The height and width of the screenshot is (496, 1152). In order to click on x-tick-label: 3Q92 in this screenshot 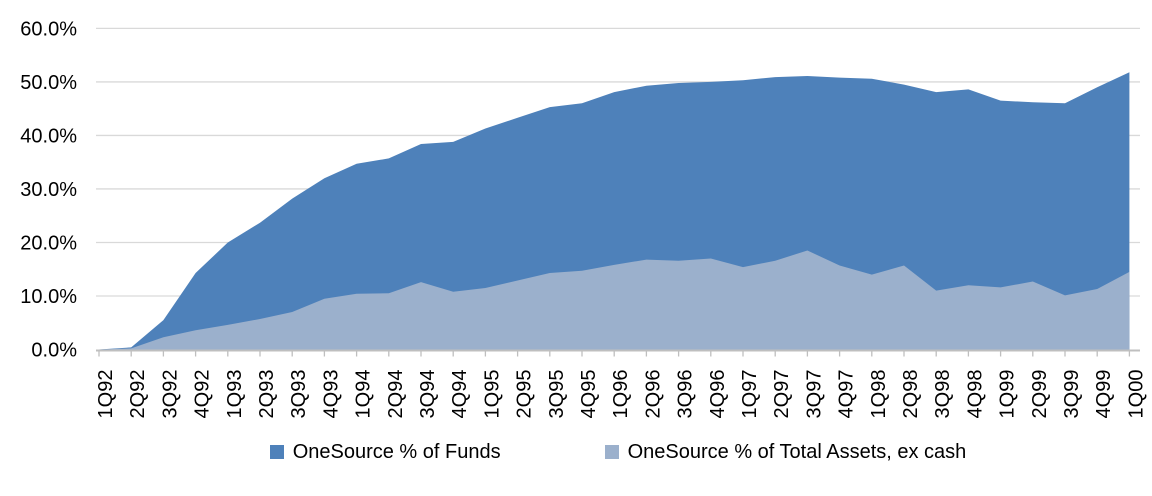, I will do `click(170, 394)`.